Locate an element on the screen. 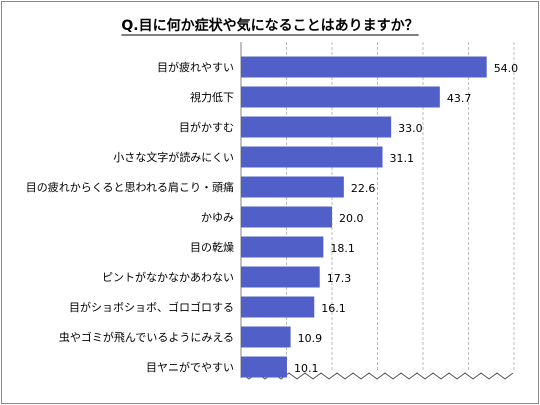 This screenshot has height=405, width=540. value-label: 22.6 is located at coordinates (363, 188).